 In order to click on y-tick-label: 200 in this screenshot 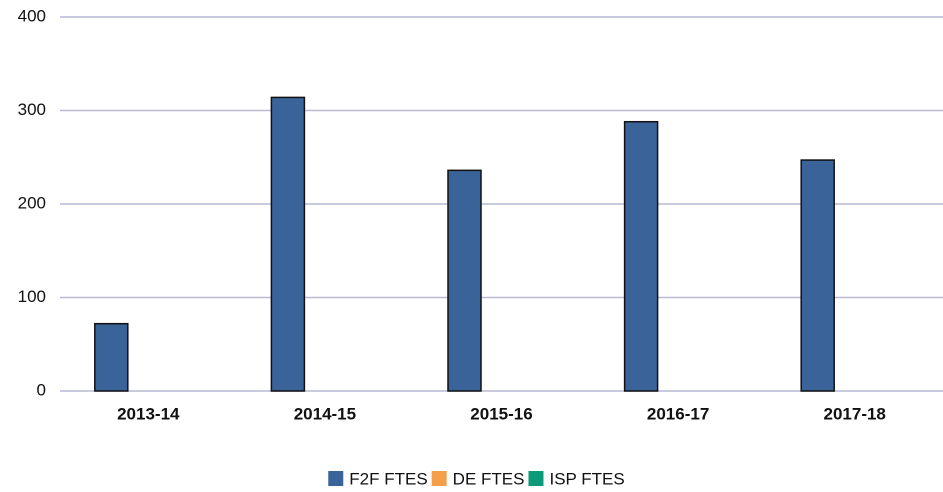, I will do `click(32, 202)`.